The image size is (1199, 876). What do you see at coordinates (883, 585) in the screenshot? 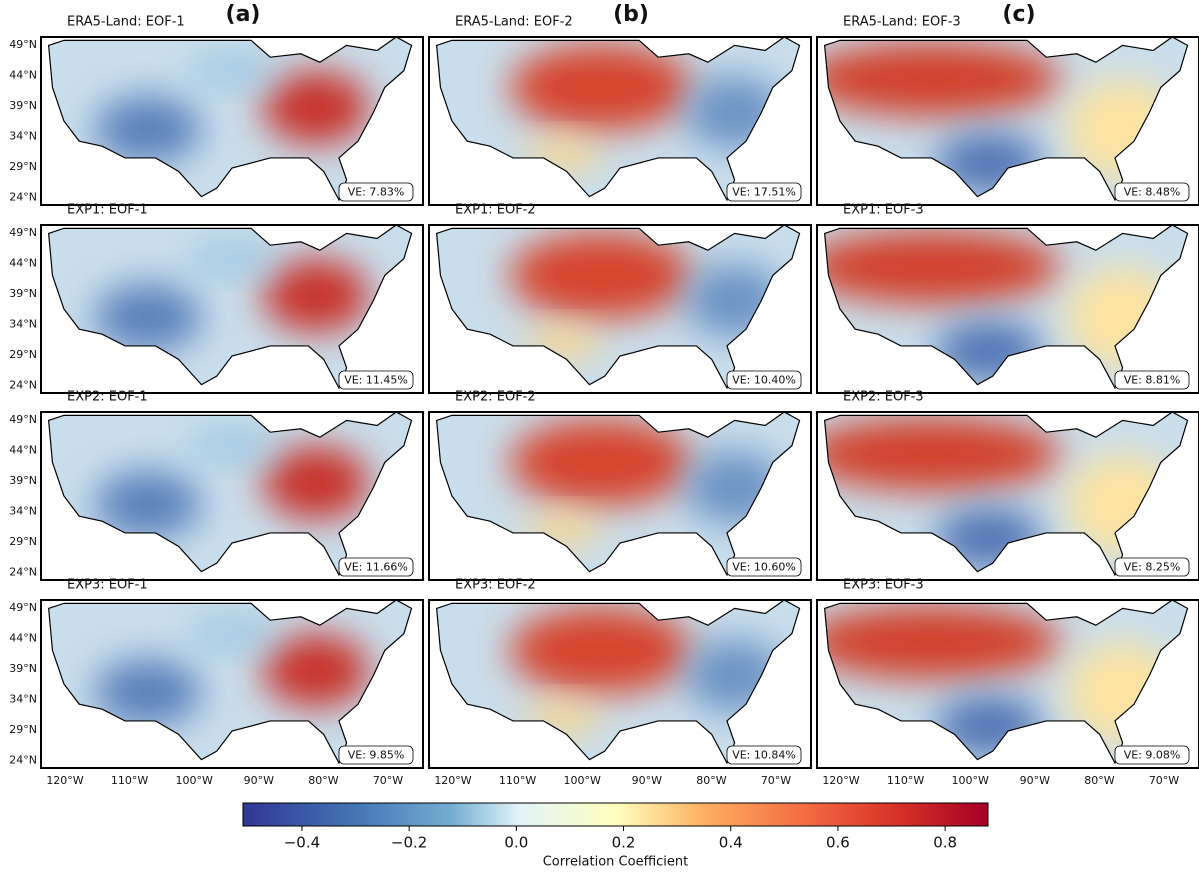
I see `panel-title: EXP3: EOF-3` at bounding box center [883, 585].